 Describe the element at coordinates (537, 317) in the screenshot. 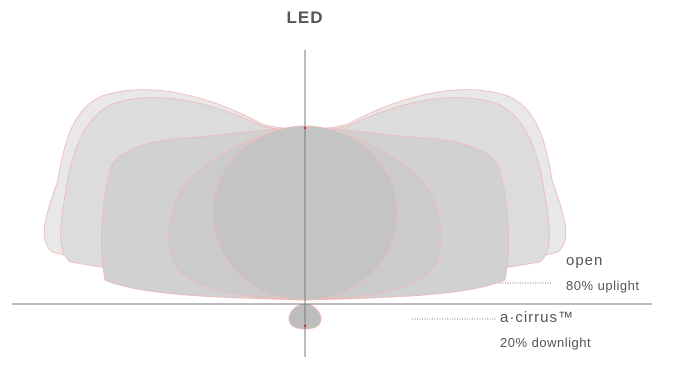

I see `acirrus-label: a·cirrus™` at that location.